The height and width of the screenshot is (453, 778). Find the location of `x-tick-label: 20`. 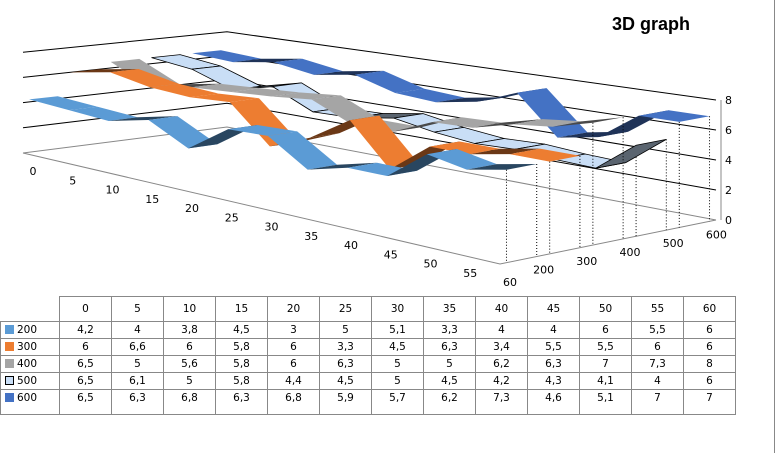

x-tick-label: 20 is located at coordinates (192, 208).